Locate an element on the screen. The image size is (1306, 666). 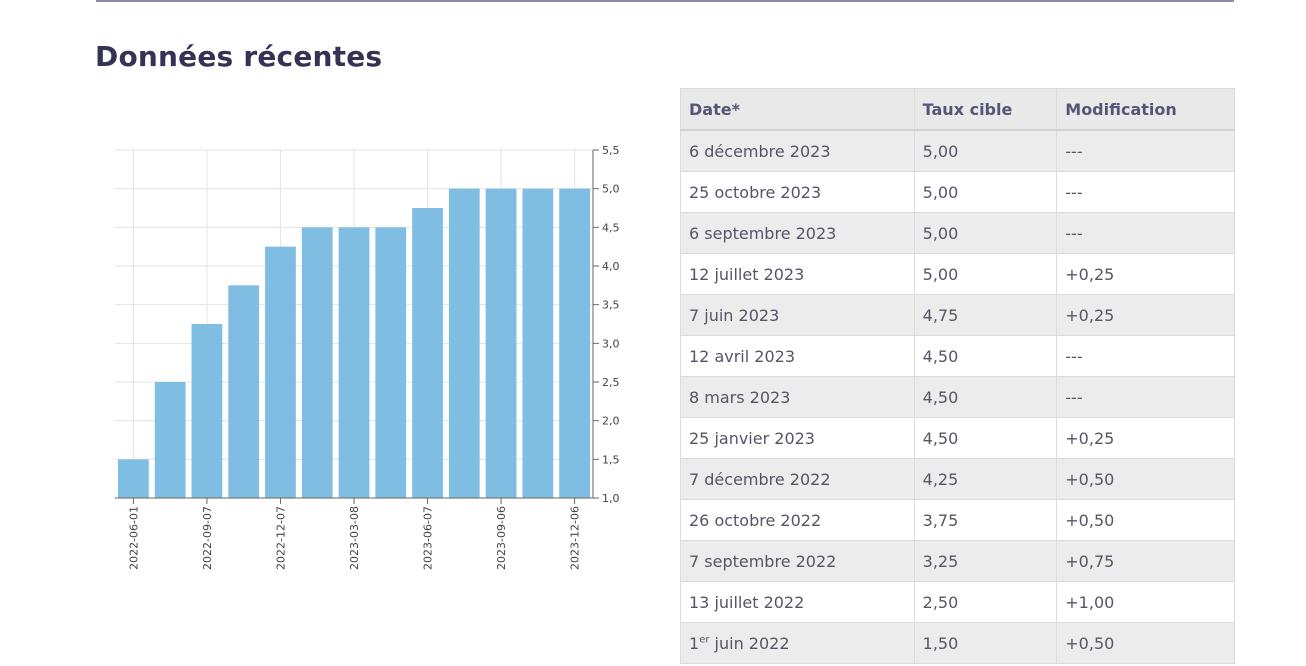
table-row: 8 mars 2023 4,50 --- is located at coordinates (957, 397).